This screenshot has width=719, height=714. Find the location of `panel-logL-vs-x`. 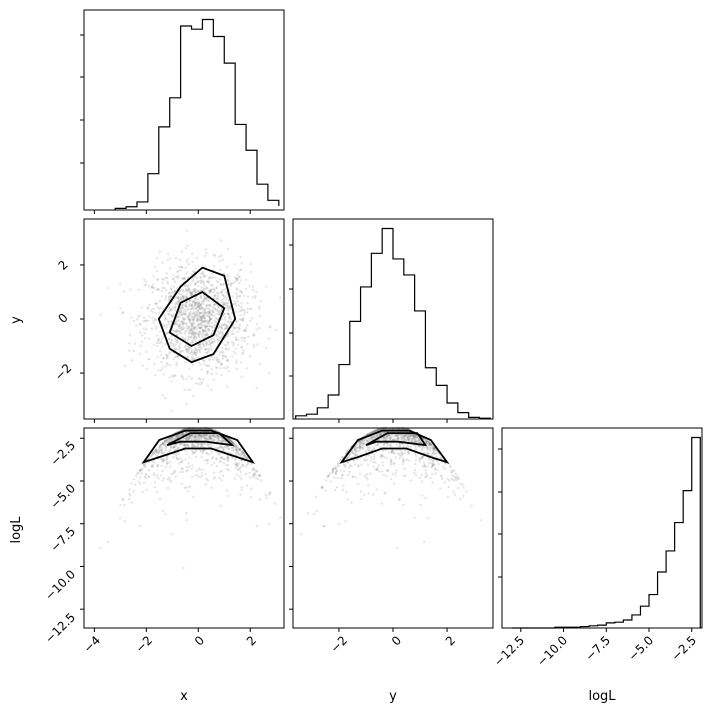

panel-logL-vs-x is located at coordinates (184, 527).